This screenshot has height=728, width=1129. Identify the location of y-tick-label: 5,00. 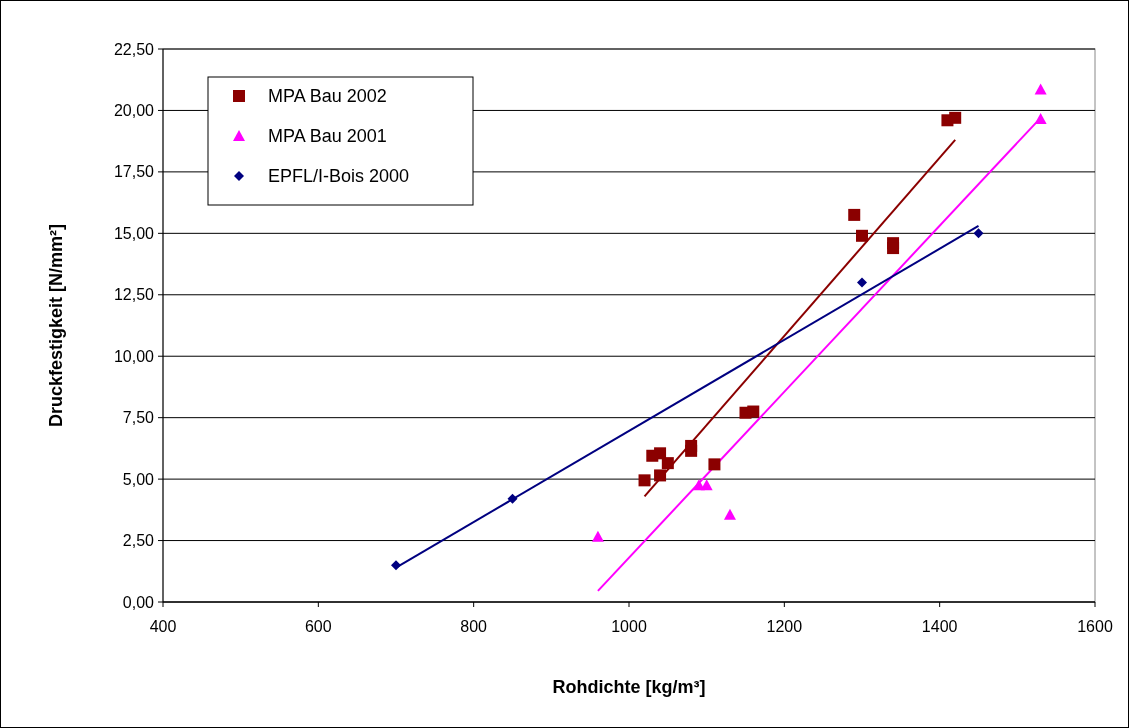
(138, 479).